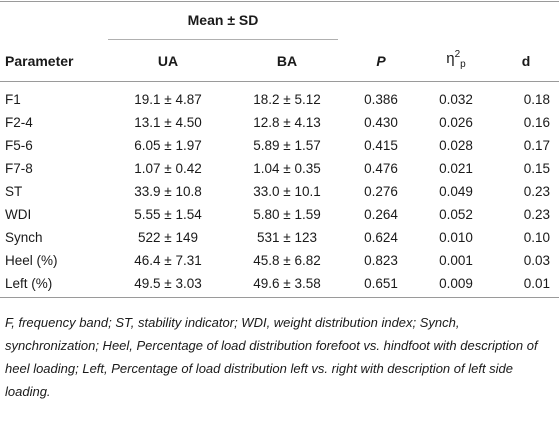 This screenshot has width=559, height=427. What do you see at coordinates (24, 237) in the screenshot?
I see `parameter-cell: Synch` at bounding box center [24, 237].